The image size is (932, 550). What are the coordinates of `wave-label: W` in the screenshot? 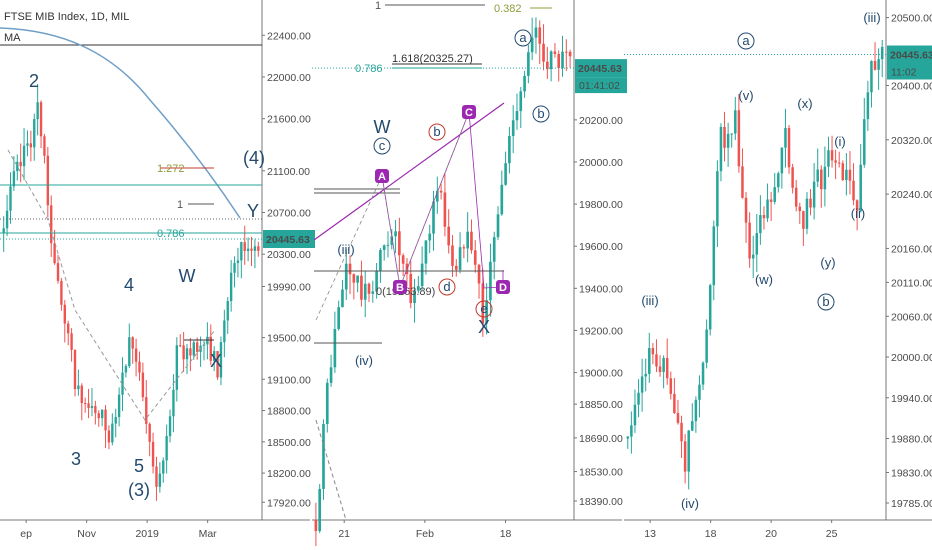 It's located at (382, 127).